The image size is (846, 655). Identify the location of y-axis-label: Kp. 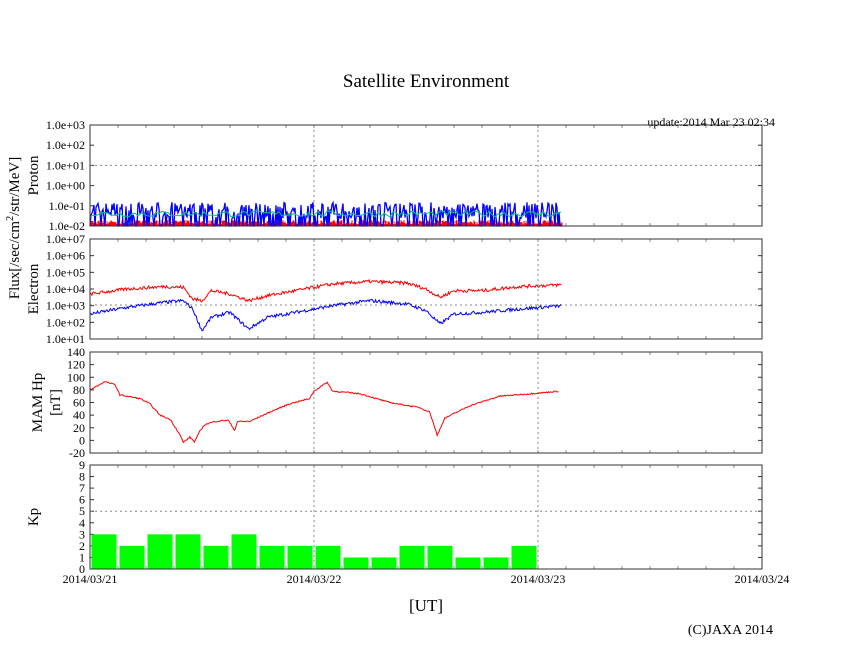
(34, 517).